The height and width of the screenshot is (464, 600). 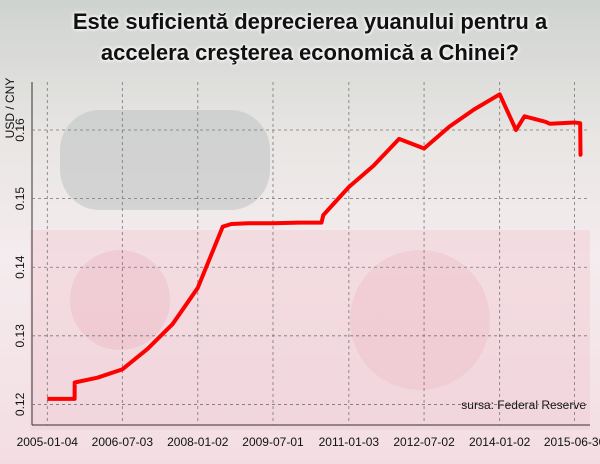 I want to click on background-figure, so click(x=165, y=160).